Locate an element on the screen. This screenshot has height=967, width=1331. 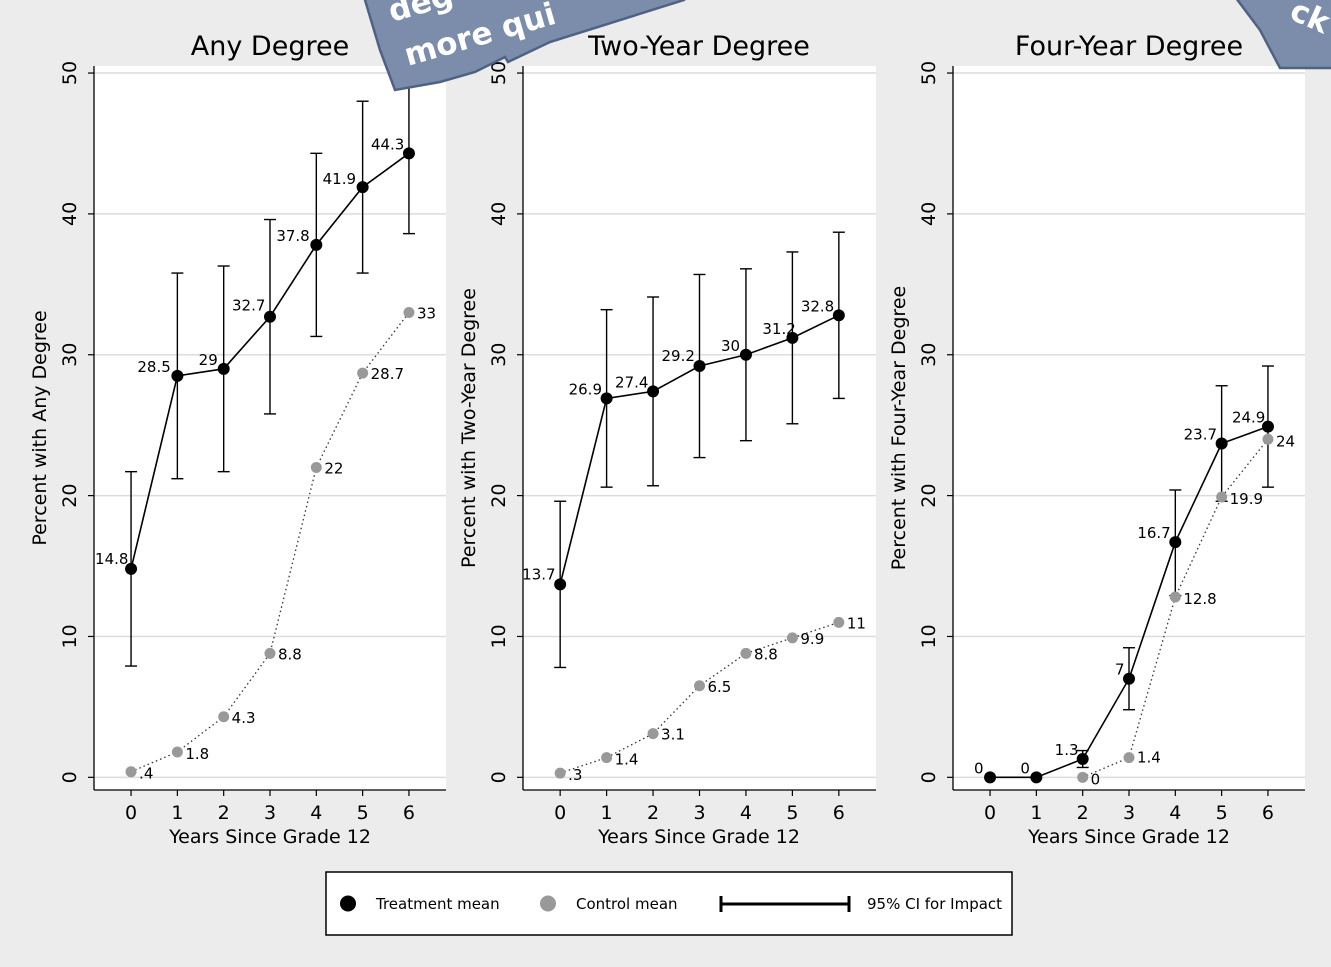
callout-bubble-right: ck is located at coordinates (1283, 35).